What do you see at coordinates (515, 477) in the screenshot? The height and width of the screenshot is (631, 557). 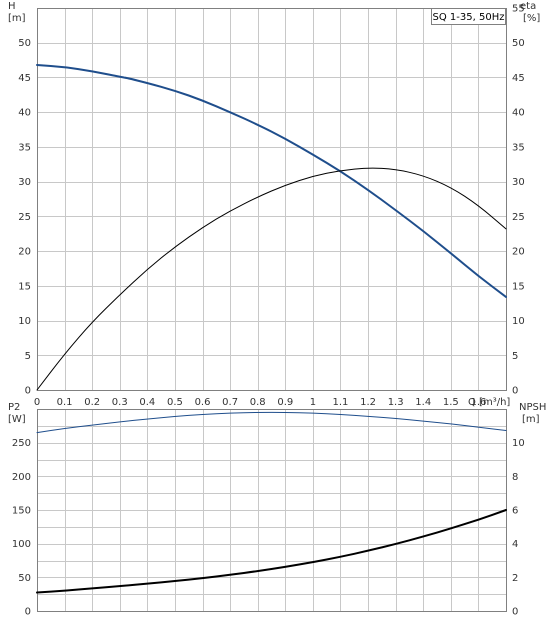 I see `y-right-tick-label: 8` at bounding box center [515, 477].